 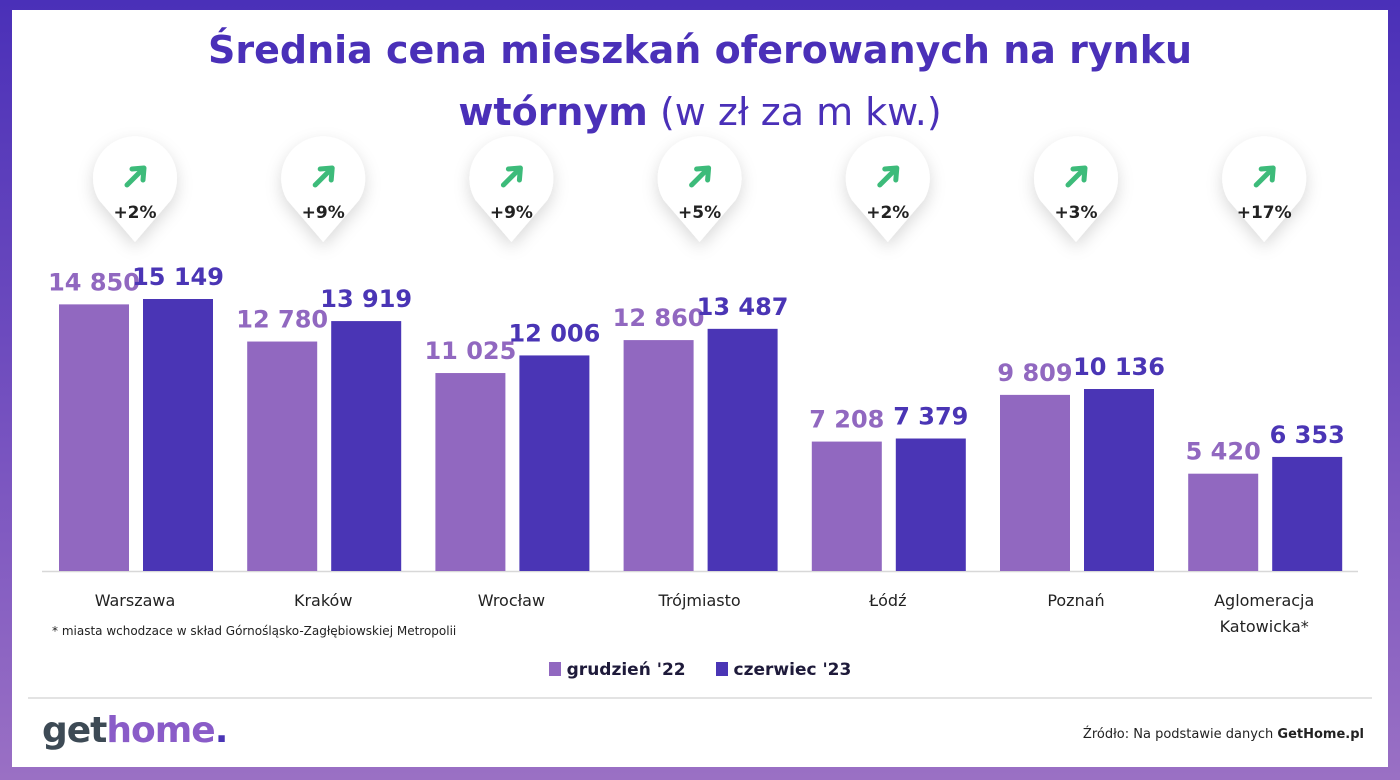 I want to click on title-unit: (w zł za m kw.), so click(x=800, y=112).